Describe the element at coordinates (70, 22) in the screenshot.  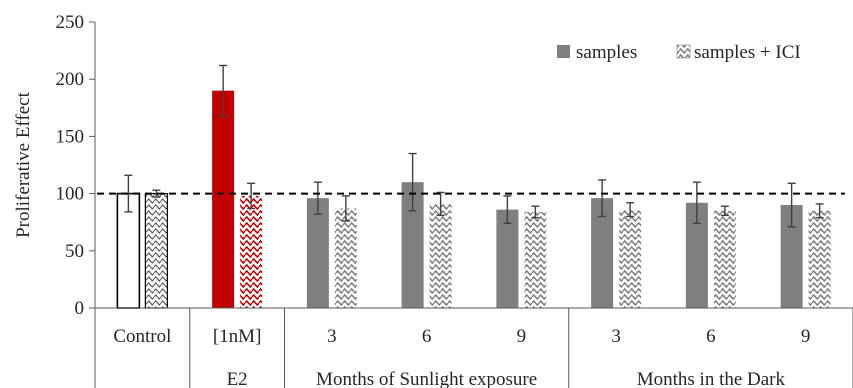
I see `y-tick-label: 250` at that location.